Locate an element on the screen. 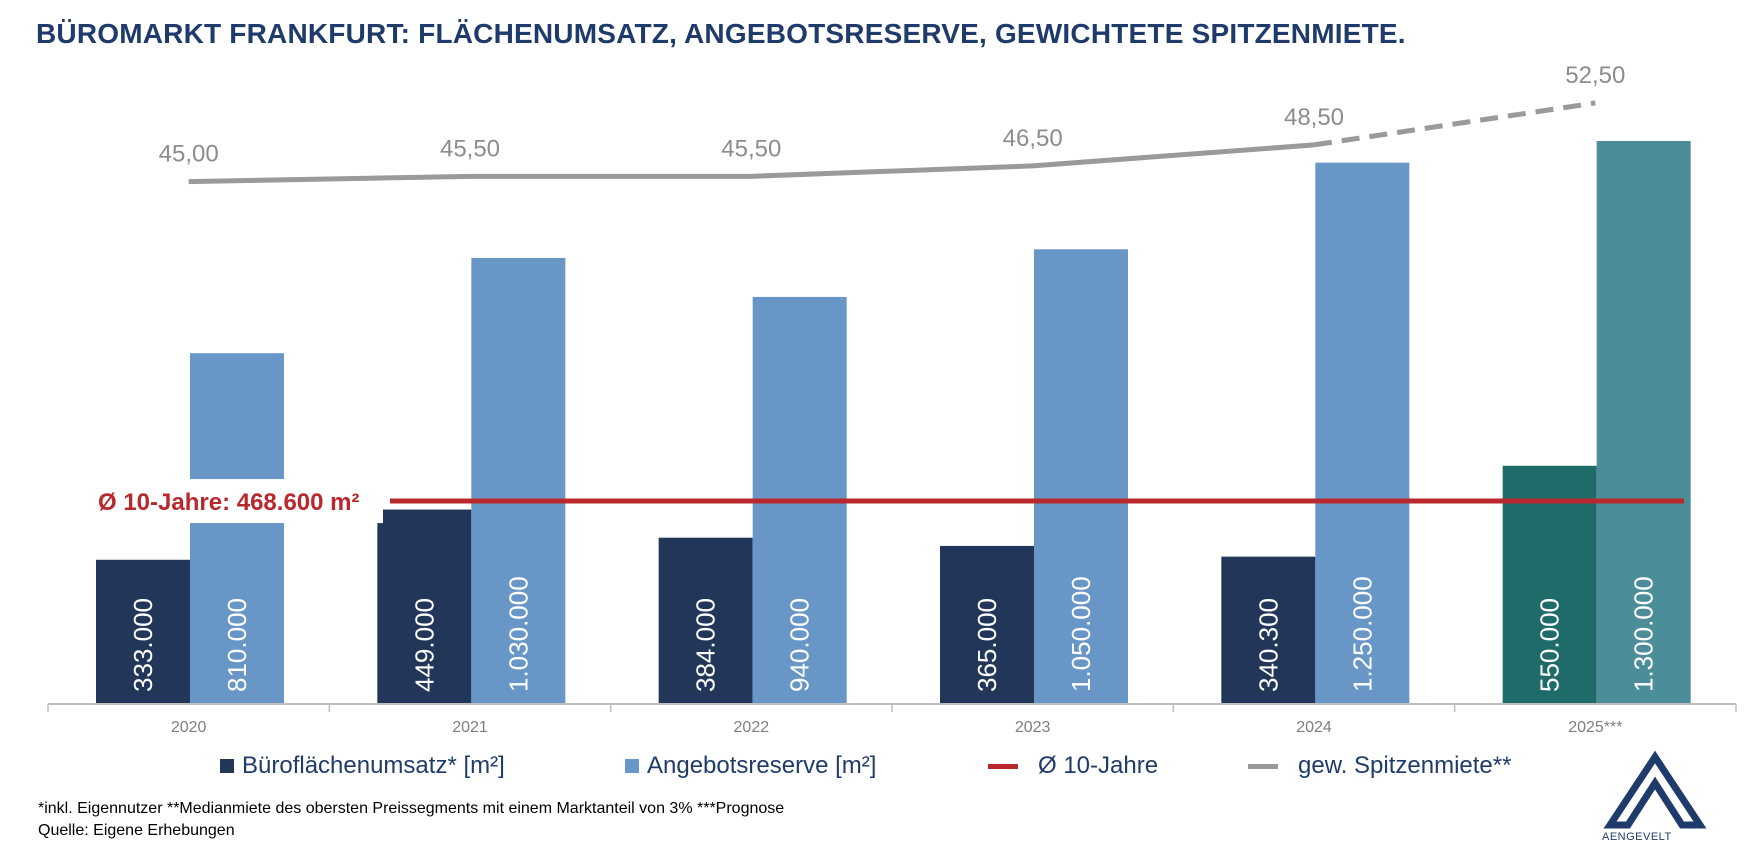  data-label-reserve: 1.250.000 is located at coordinates (1362, 634).